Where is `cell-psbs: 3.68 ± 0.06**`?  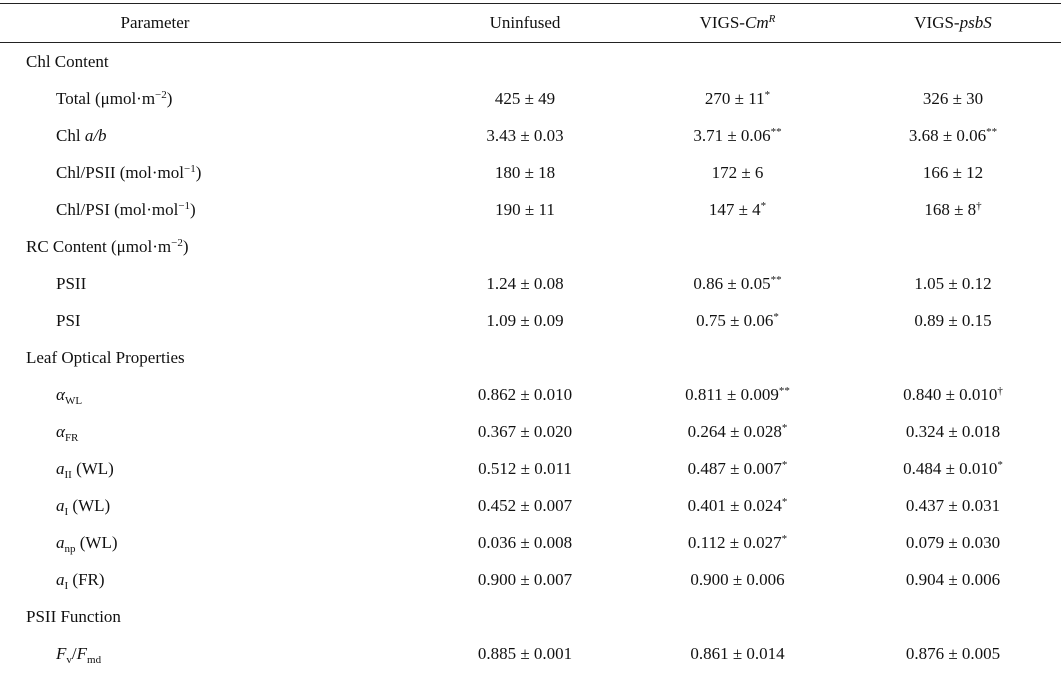
cell-psbs: 3.68 ± 0.06** is located at coordinates (953, 135).